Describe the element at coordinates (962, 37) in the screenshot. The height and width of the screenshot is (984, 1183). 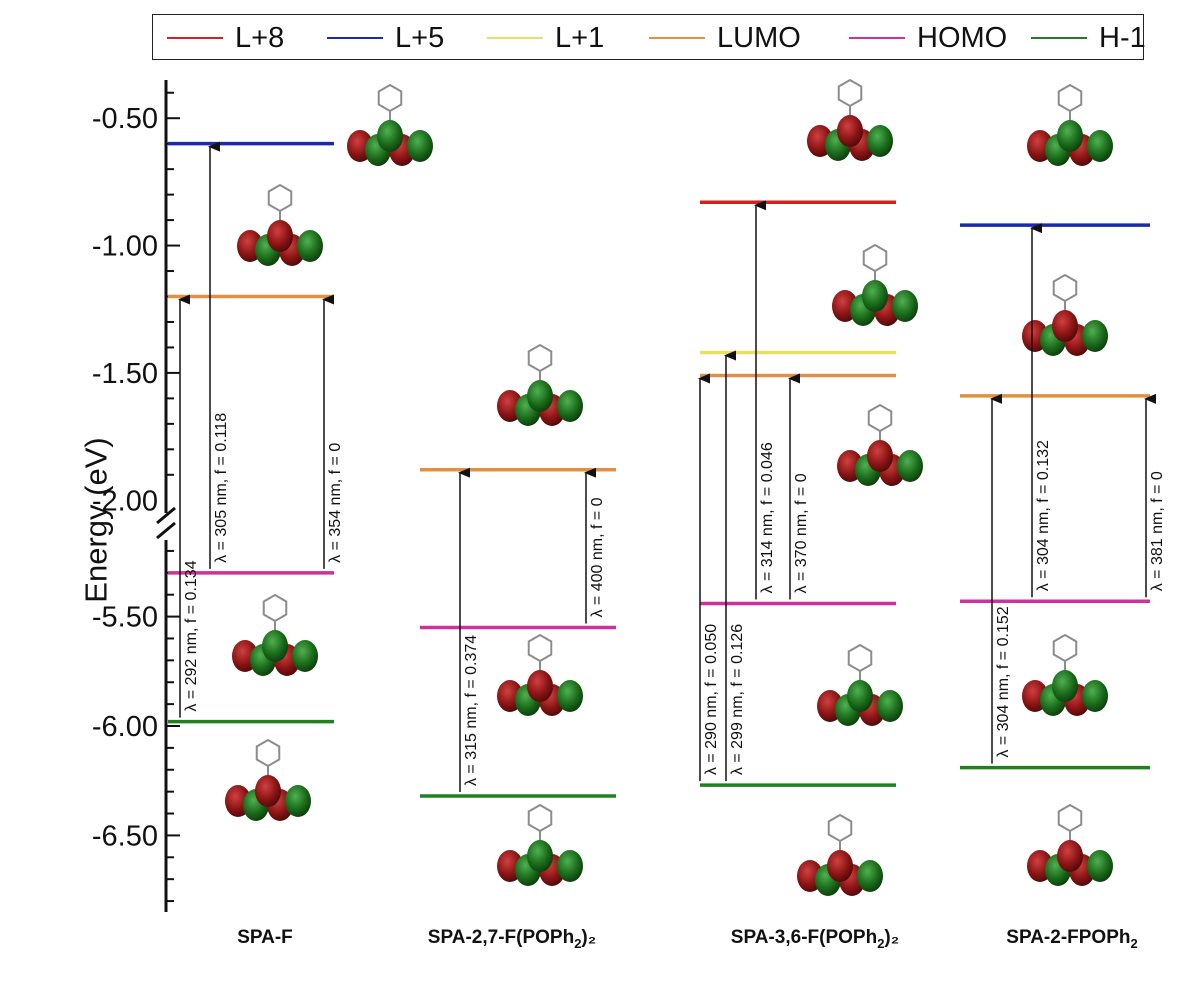
I see `legend-label: HOMO` at that location.